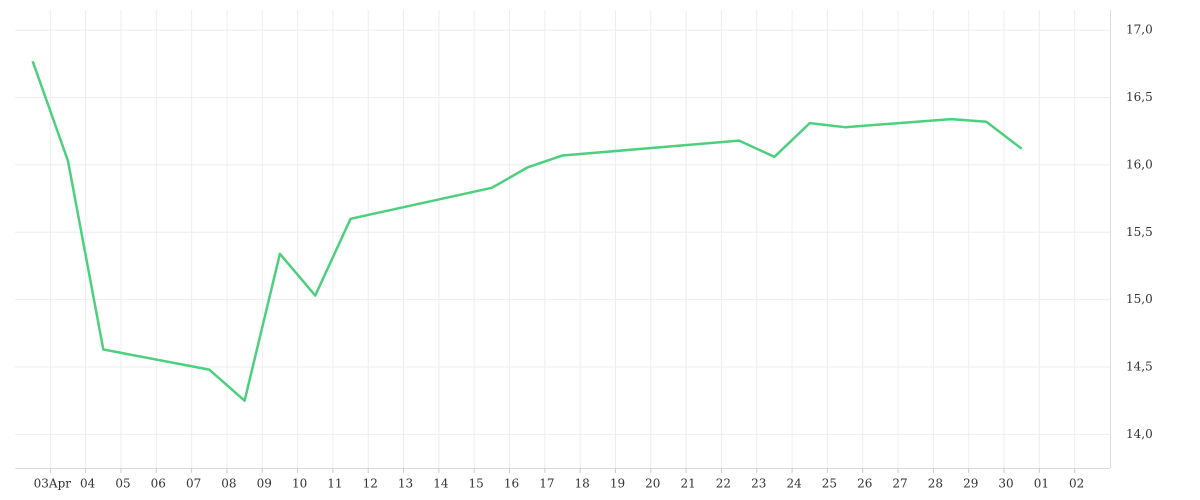  I want to click on y-tick-label: 17,0, so click(1139, 30).